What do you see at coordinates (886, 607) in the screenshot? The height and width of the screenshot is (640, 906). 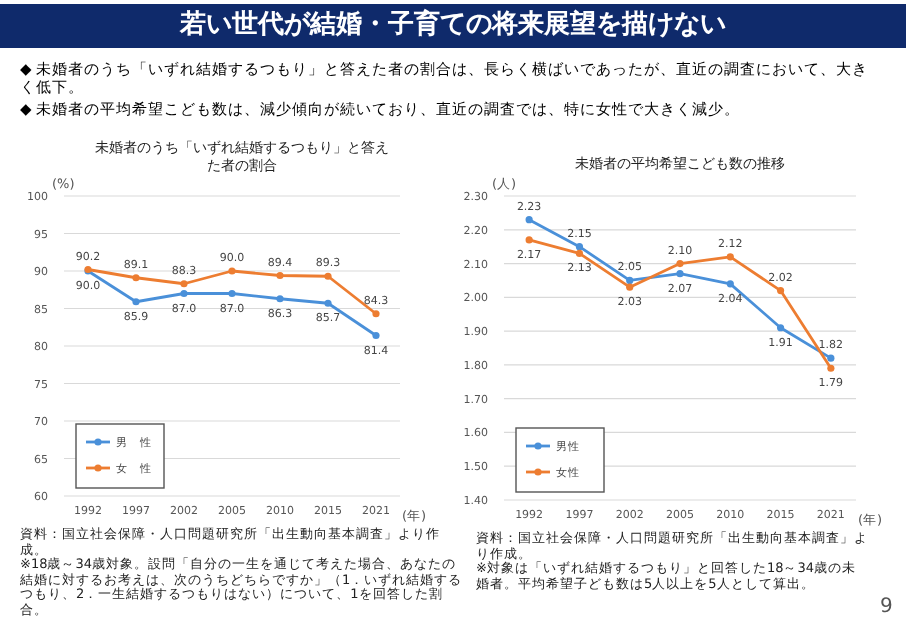 I see `text: 9` at bounding box center [886, 607].